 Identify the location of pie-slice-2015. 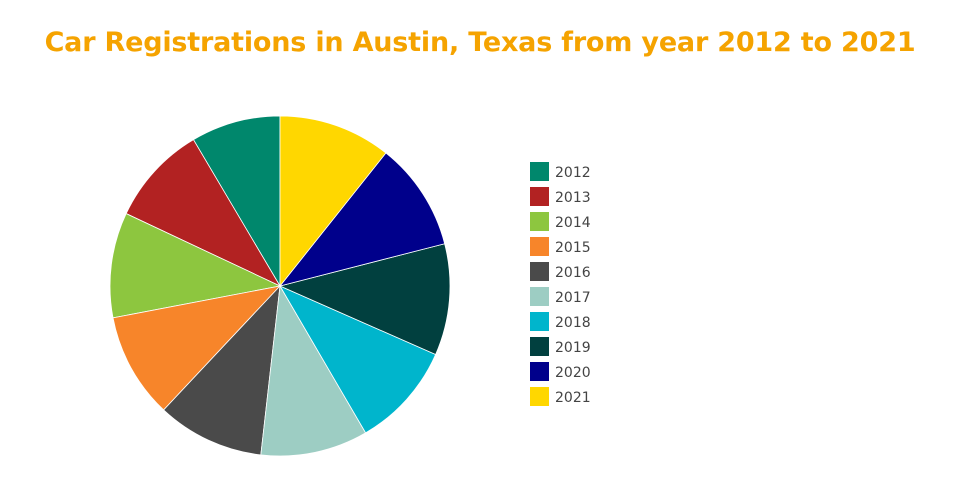
(197, 348).